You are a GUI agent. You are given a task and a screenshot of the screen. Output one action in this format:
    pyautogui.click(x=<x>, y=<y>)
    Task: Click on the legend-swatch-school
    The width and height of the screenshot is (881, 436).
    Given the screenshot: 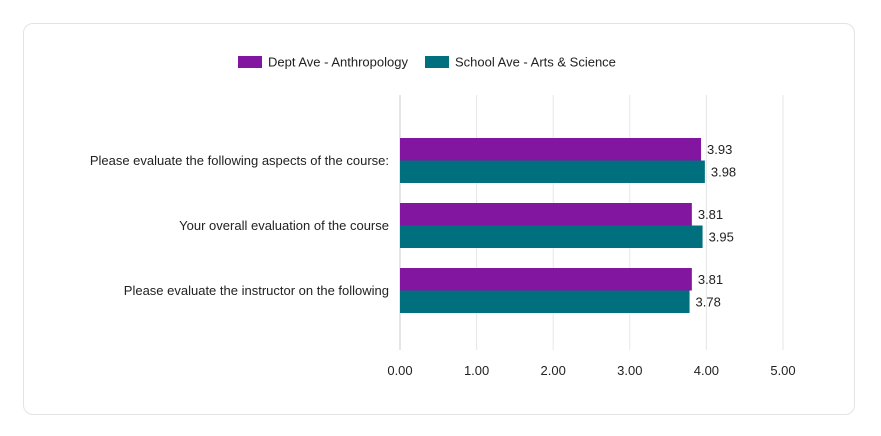 What is the action you would take?
    pyautogui.click(x=437, y=62)
    